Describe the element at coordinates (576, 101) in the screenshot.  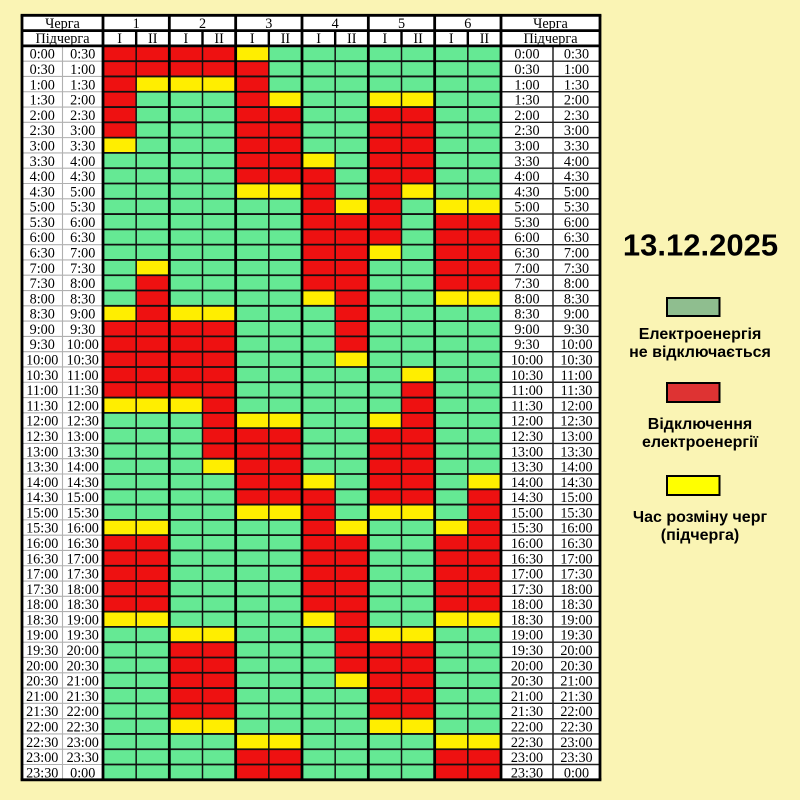
I see `svg-text: 2:00` at that location.